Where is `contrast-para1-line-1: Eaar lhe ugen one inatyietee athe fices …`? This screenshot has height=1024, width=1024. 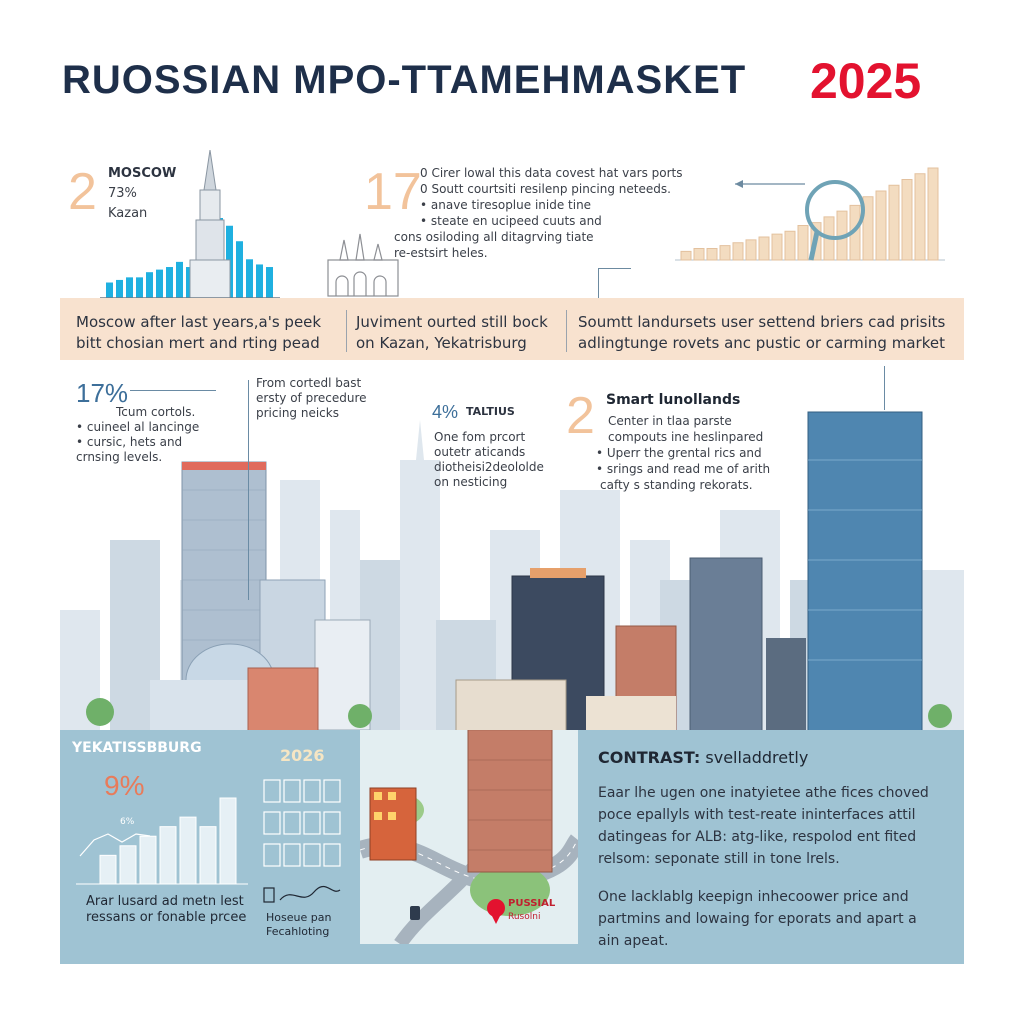 contrast-para1-line-1: Eaar lhe ugen one inatyietee athe fices … is located at coordinates (763, 793).